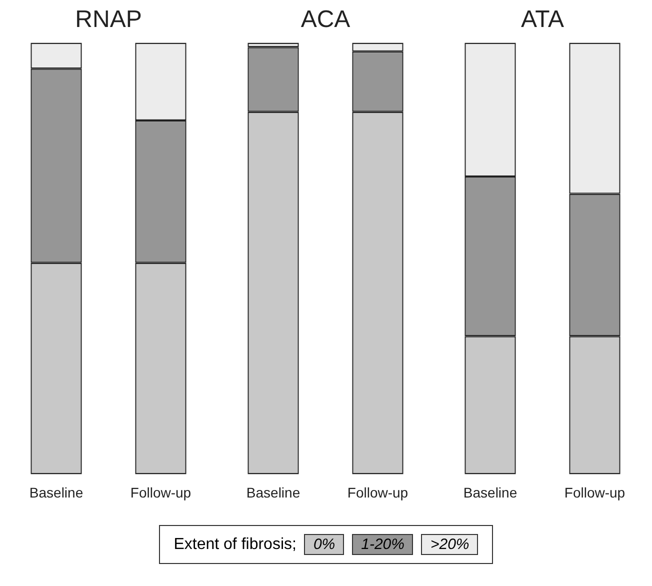 The height and width of the screenshot is (586, 652). What do you see at coordinates (449, 544) in the screenshot?
I see `text: >20%` at bounding box center [449, 544].